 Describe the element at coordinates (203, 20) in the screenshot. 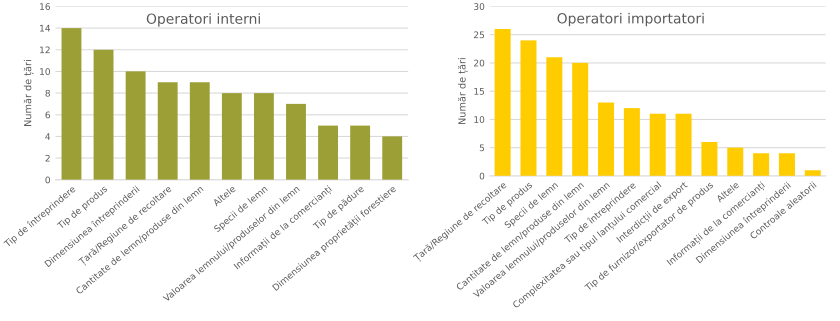

I see `chart-title: Operatori interni` at that location.